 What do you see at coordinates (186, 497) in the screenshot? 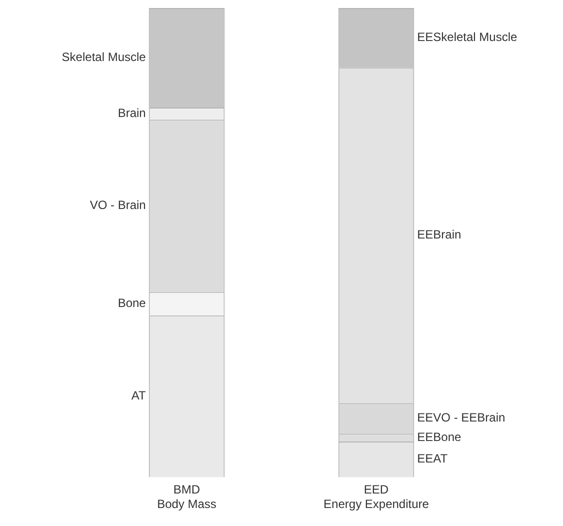
I see `x-tick-label: BMD Body Mass` at bounding box center [186, 497].